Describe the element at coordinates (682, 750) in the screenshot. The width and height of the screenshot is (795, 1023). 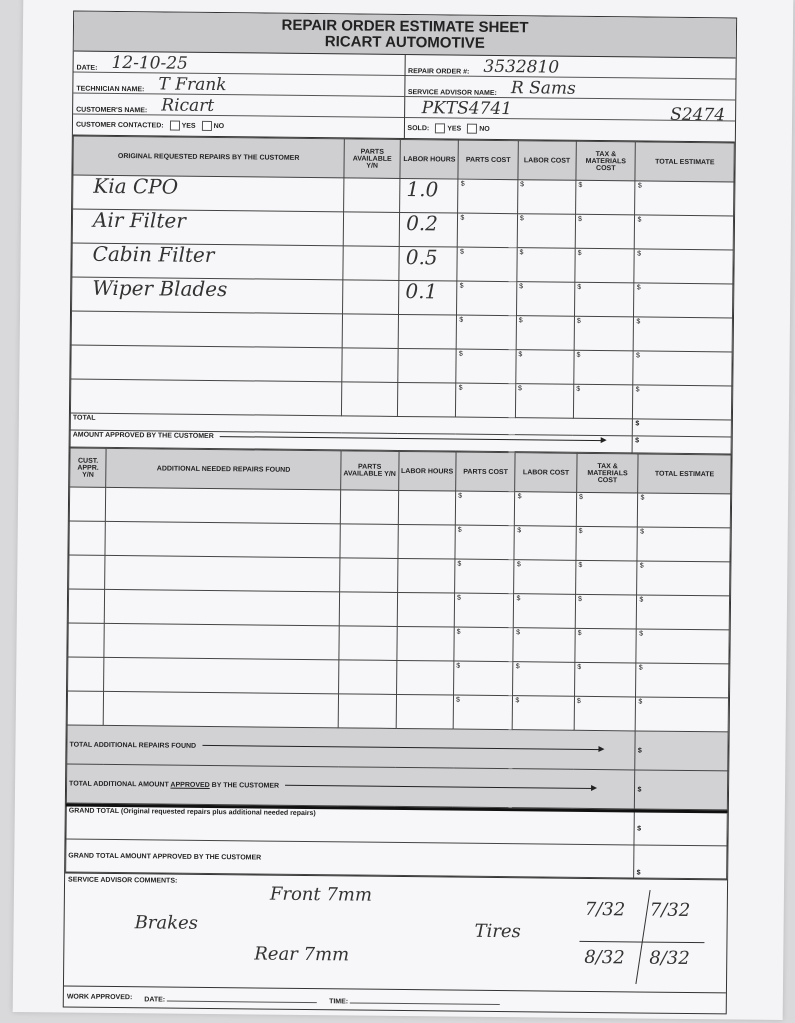
I see `total-additional-value: $` at that location.